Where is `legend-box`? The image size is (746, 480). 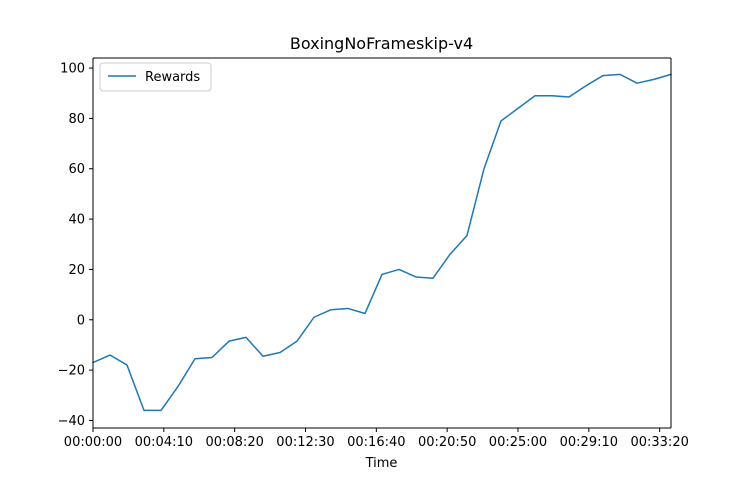 legend-box is located at coordinates (155, 77).